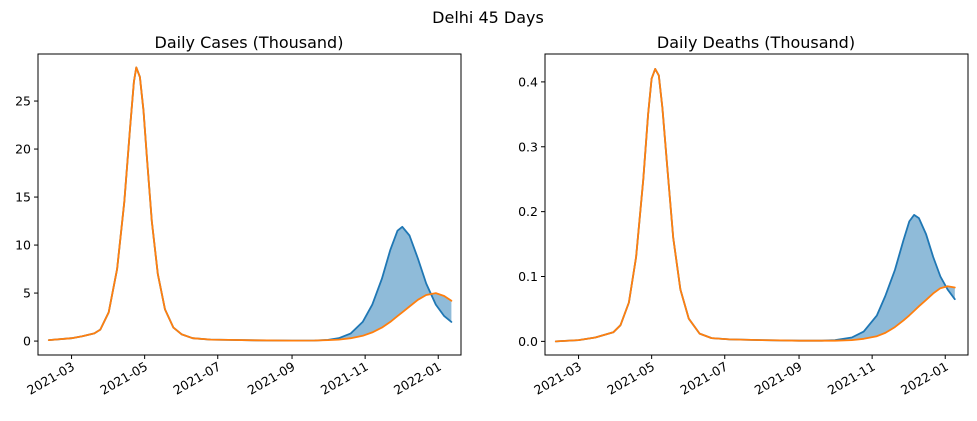 The height and width of the screenshot is (421, 977). Describe the element at coordinates (27, 293) in the screenshot. I see `cases-y-tick-label: 5` at that location.